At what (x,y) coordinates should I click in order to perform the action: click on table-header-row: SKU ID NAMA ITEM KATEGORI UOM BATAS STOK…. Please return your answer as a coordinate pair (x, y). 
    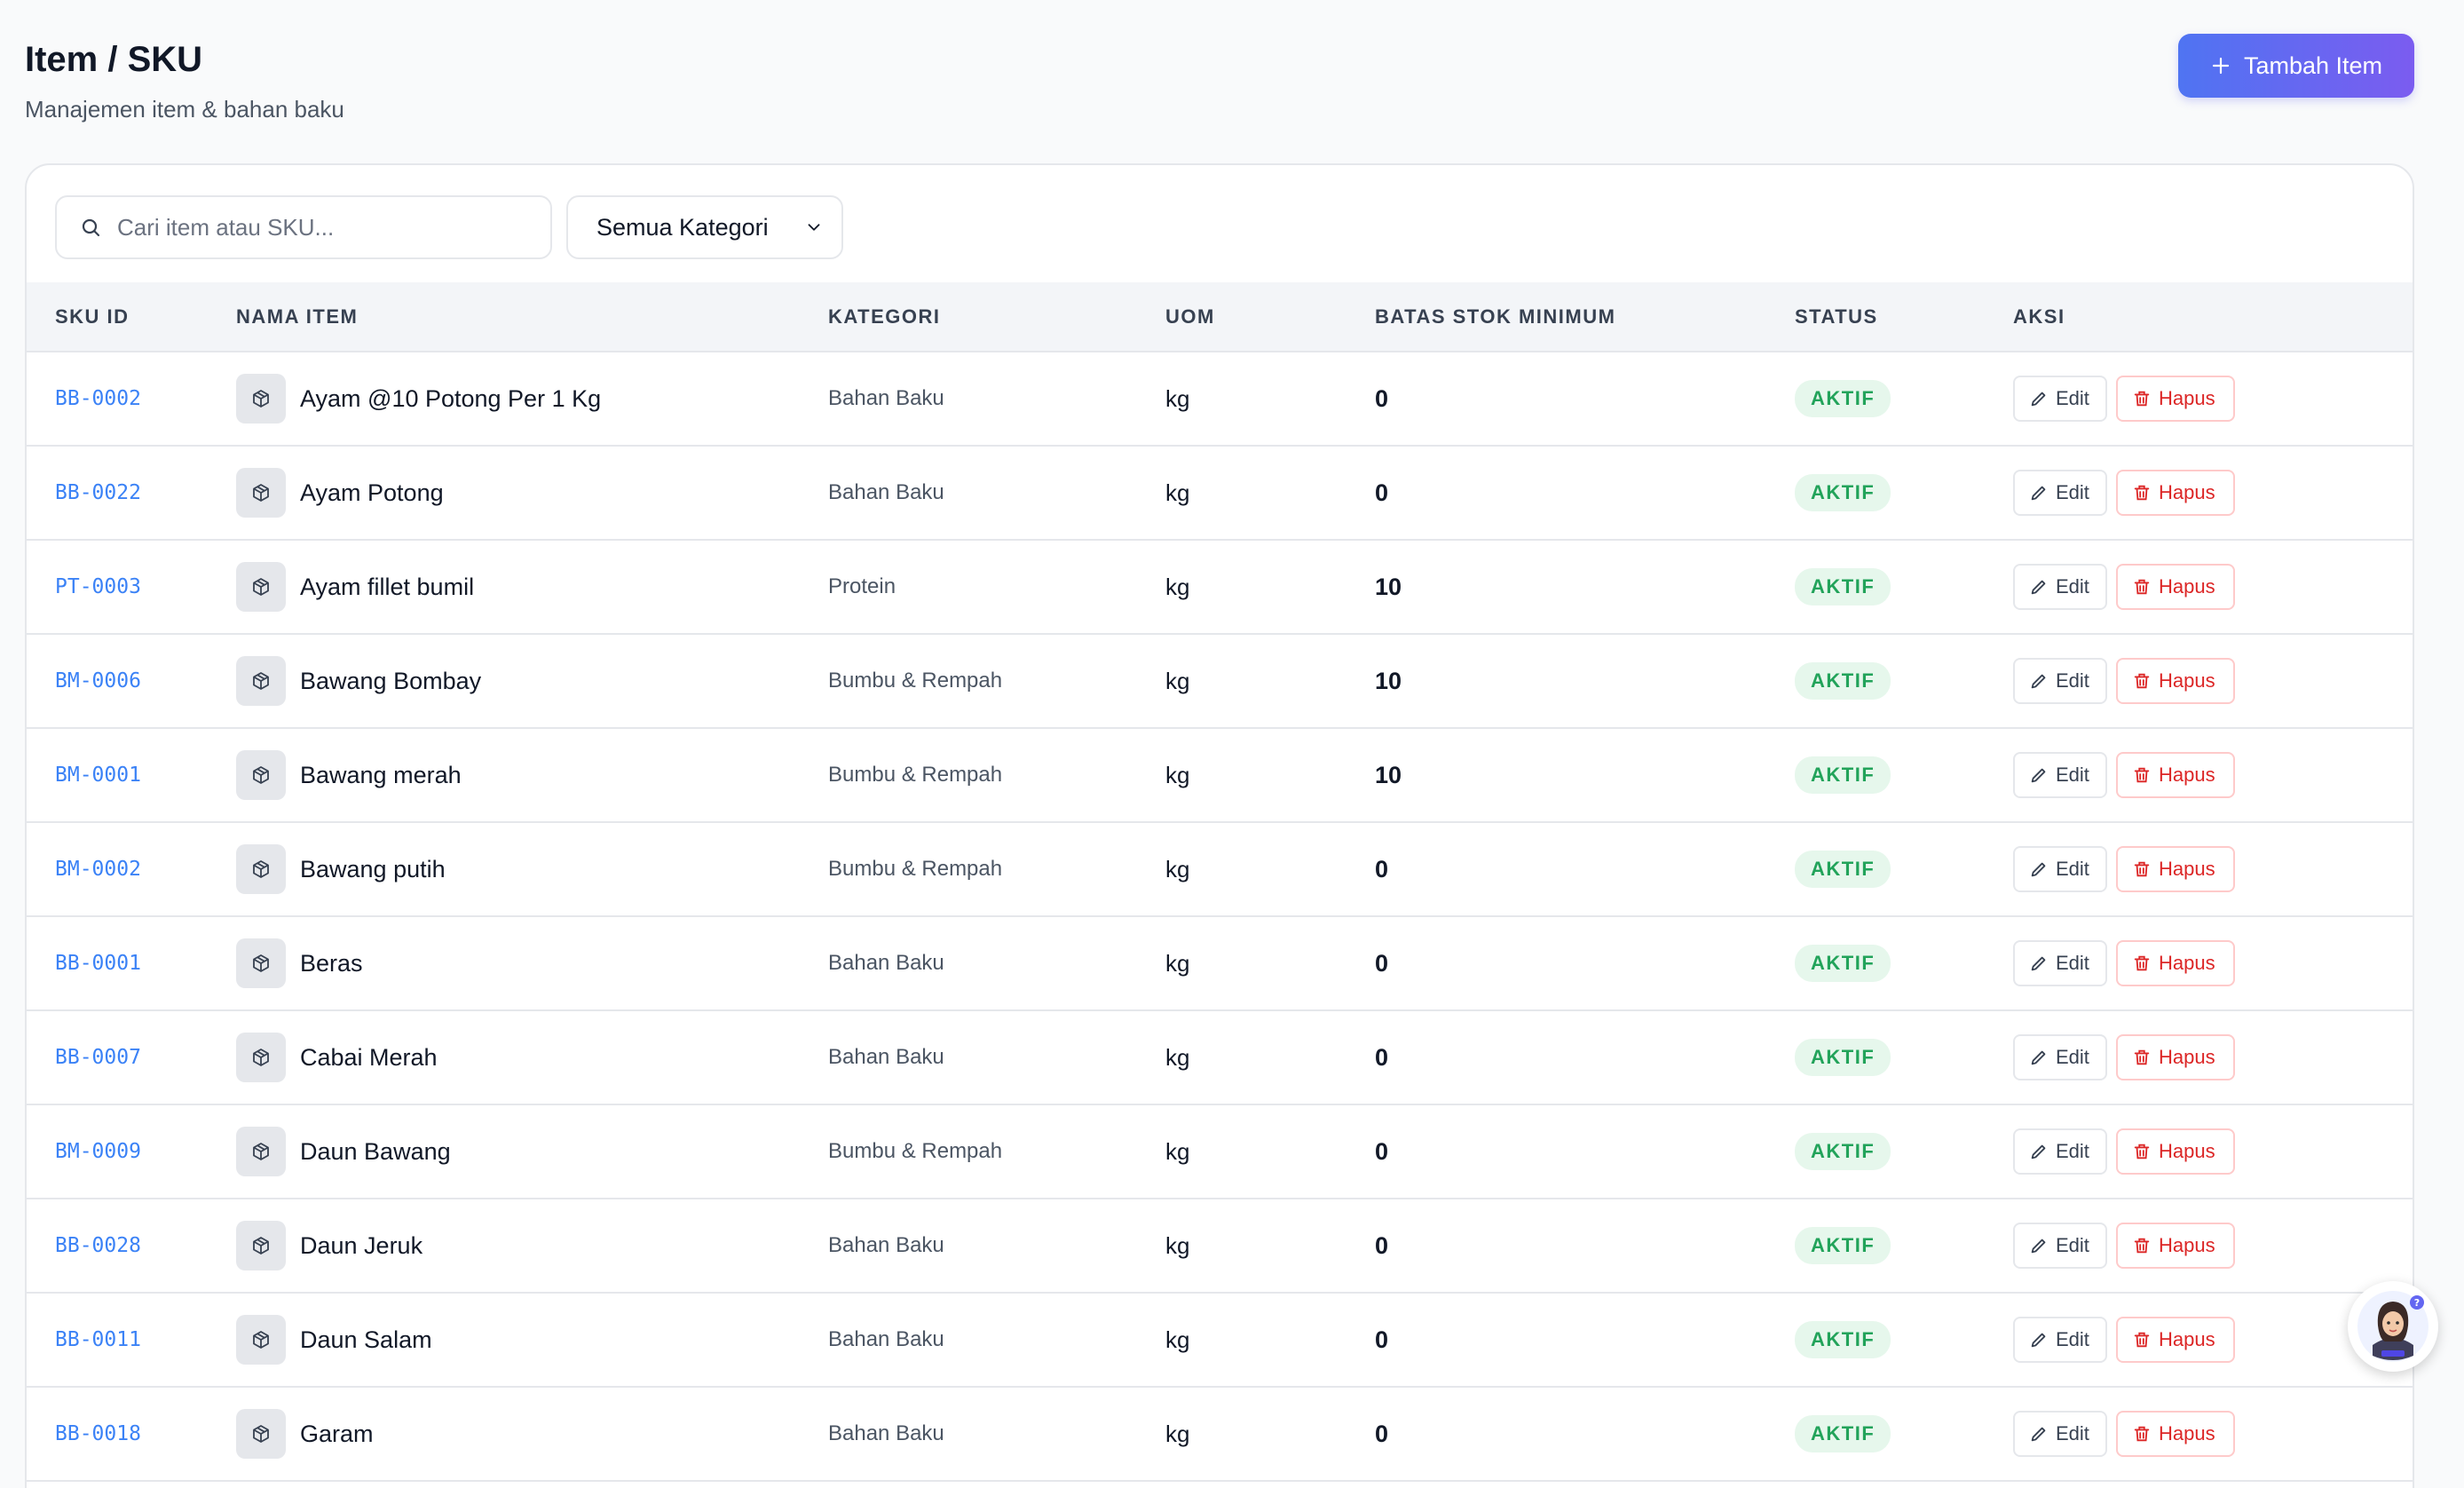
    Looking at the image, I should click on (1220, 317).